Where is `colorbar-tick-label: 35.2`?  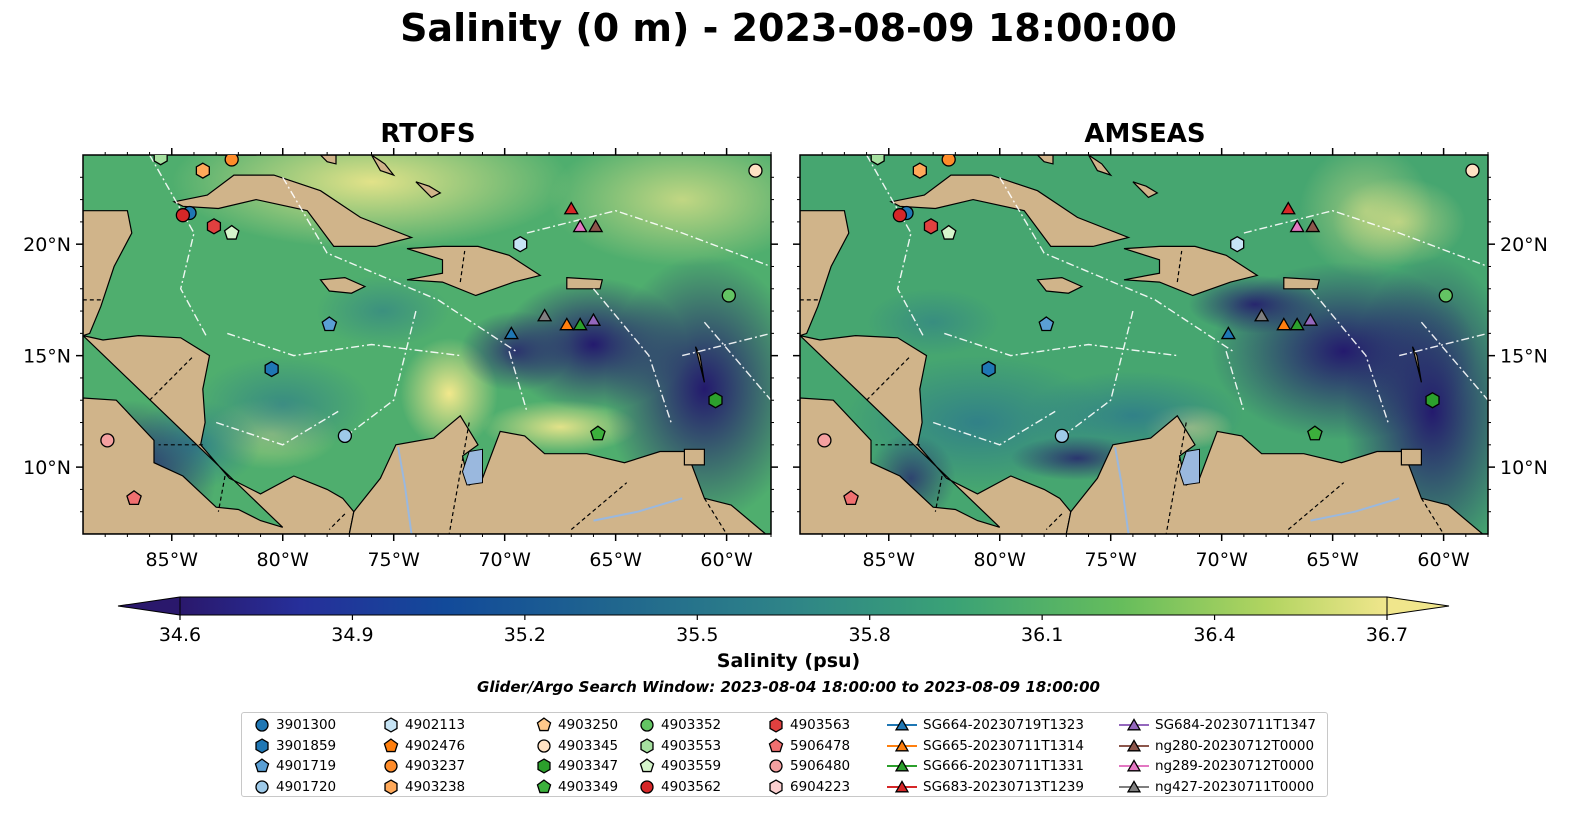
colorbar-tick-label: 35.2 is located at coordinates (525, 635).